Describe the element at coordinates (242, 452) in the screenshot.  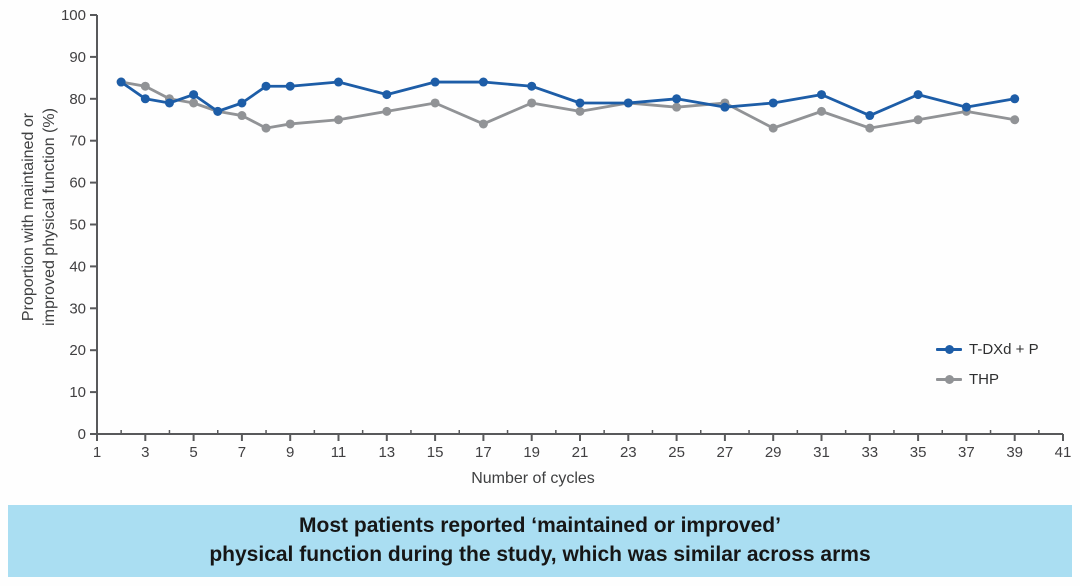
I see `svg-text: 7` at that location.